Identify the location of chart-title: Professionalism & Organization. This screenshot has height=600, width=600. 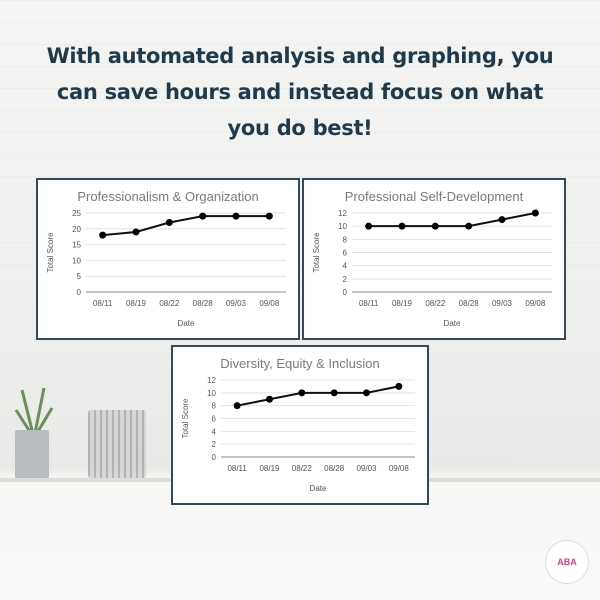
(167, 196).